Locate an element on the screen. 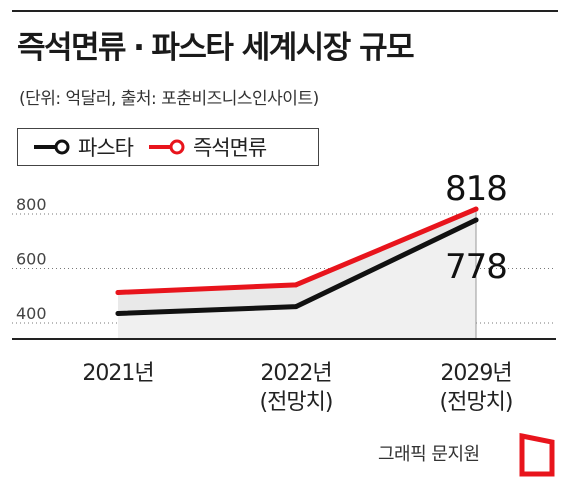 Image resolution: width=573 pixels, height=502 pixels. legend-item-instant-noodles: 즉석면류 is located at coordinates (207, 147).